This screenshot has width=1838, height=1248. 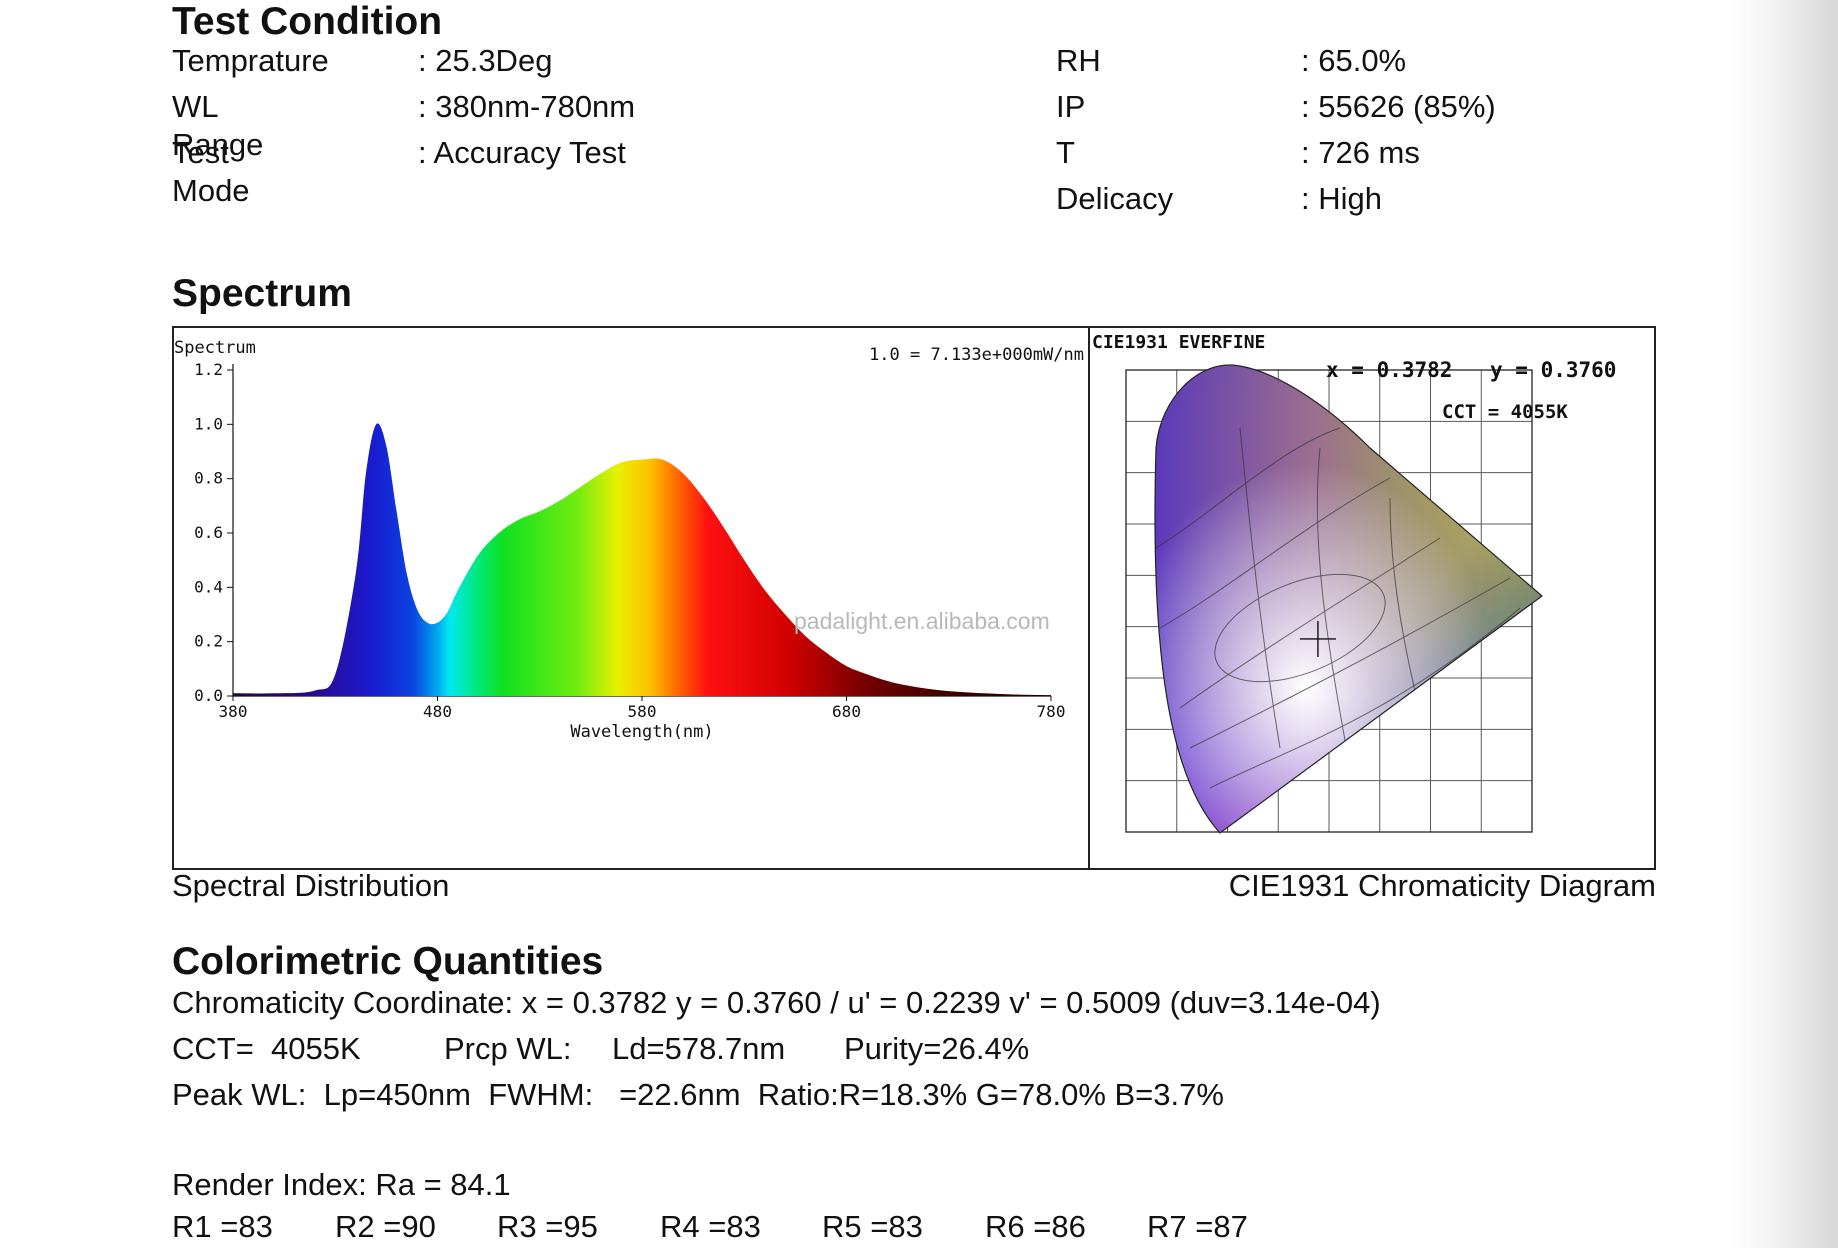 What do you see at coordinates (710, 1226) in the screenshot?
I see `r-value: R4 =83` at bounding box center [710, 1226].